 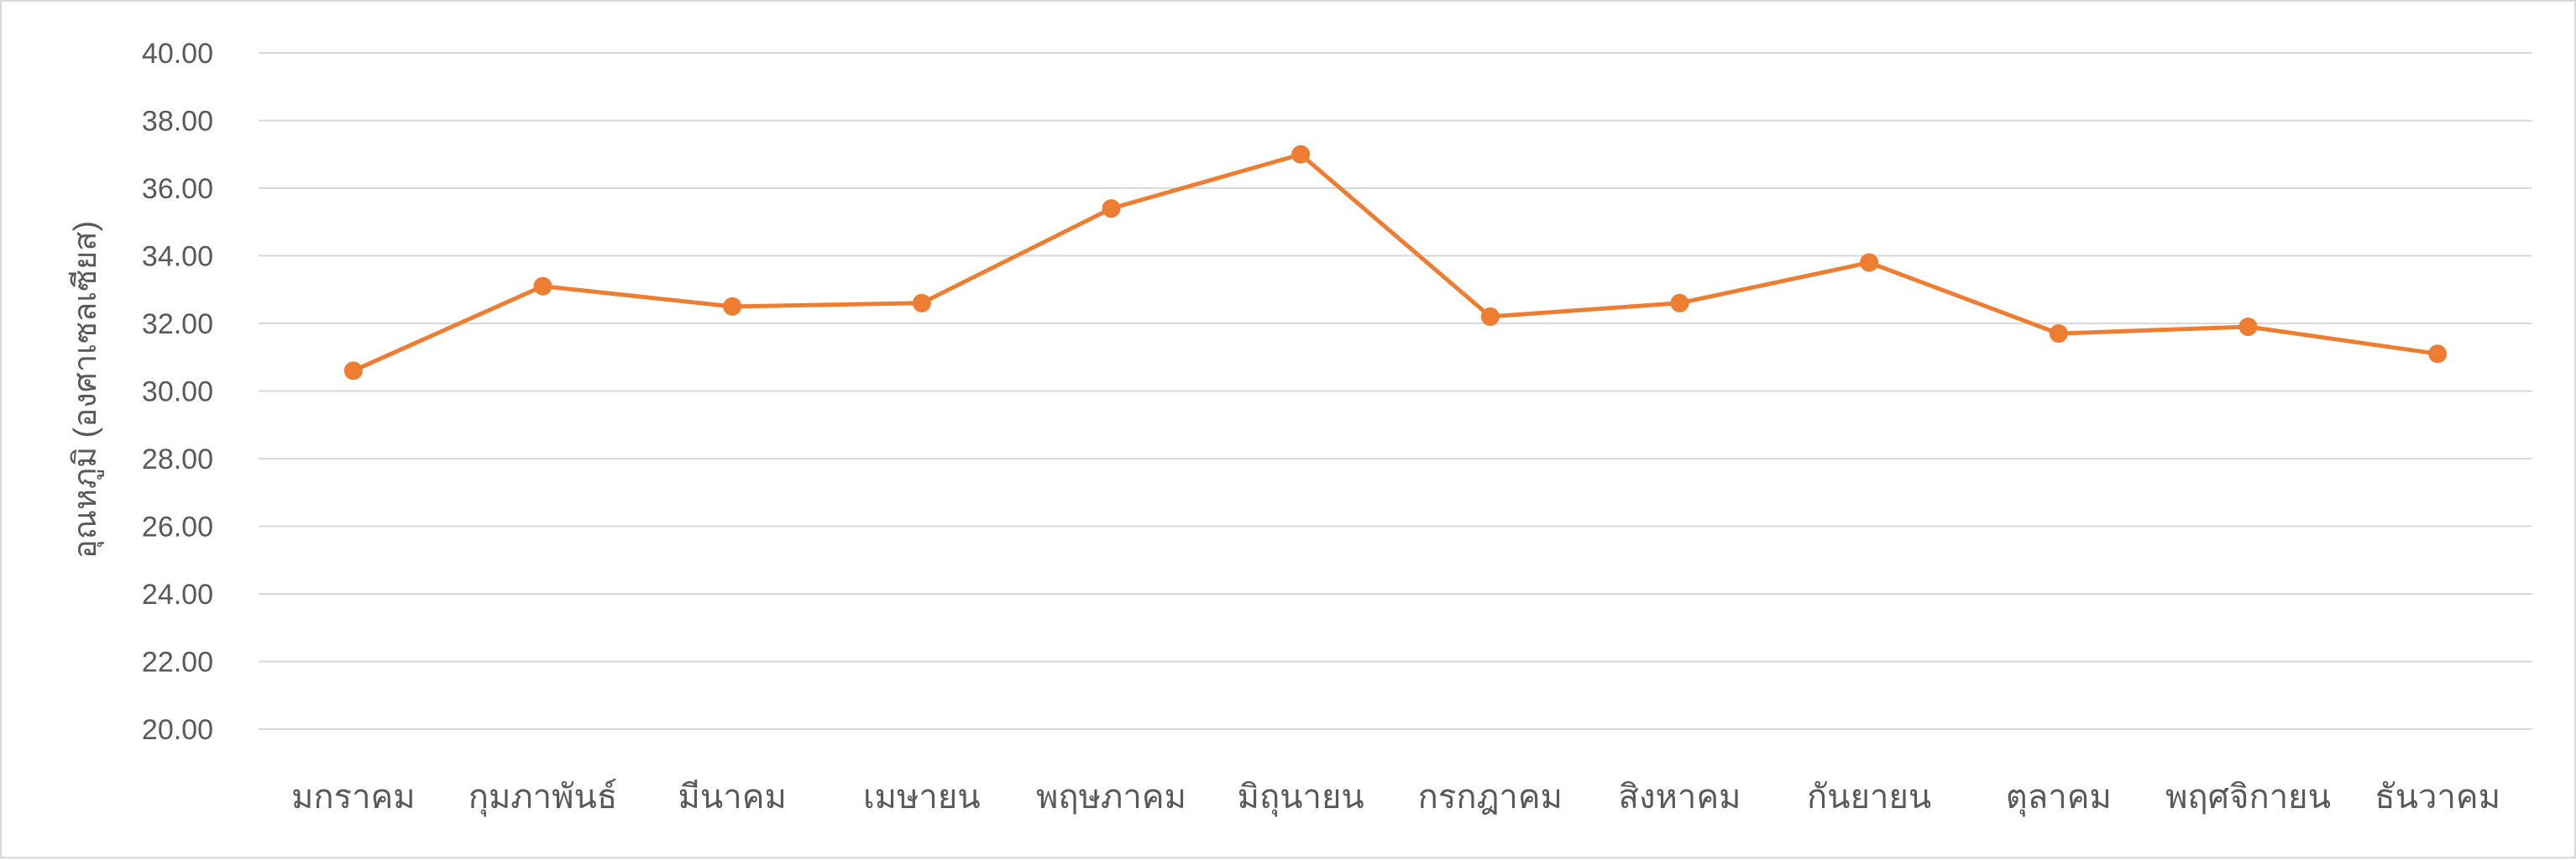 I want to click on y-tick-label: 26.00, so click(x=177, y=527).